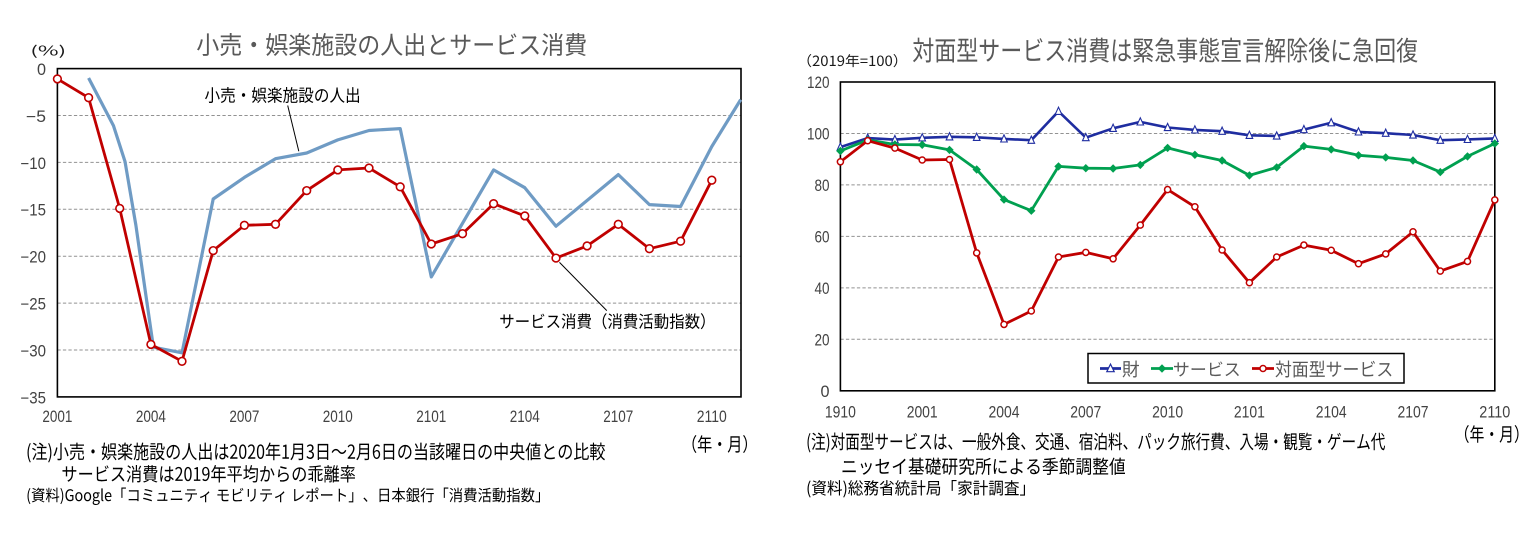  I want to click on svg-text: 100, so click(818, 135).